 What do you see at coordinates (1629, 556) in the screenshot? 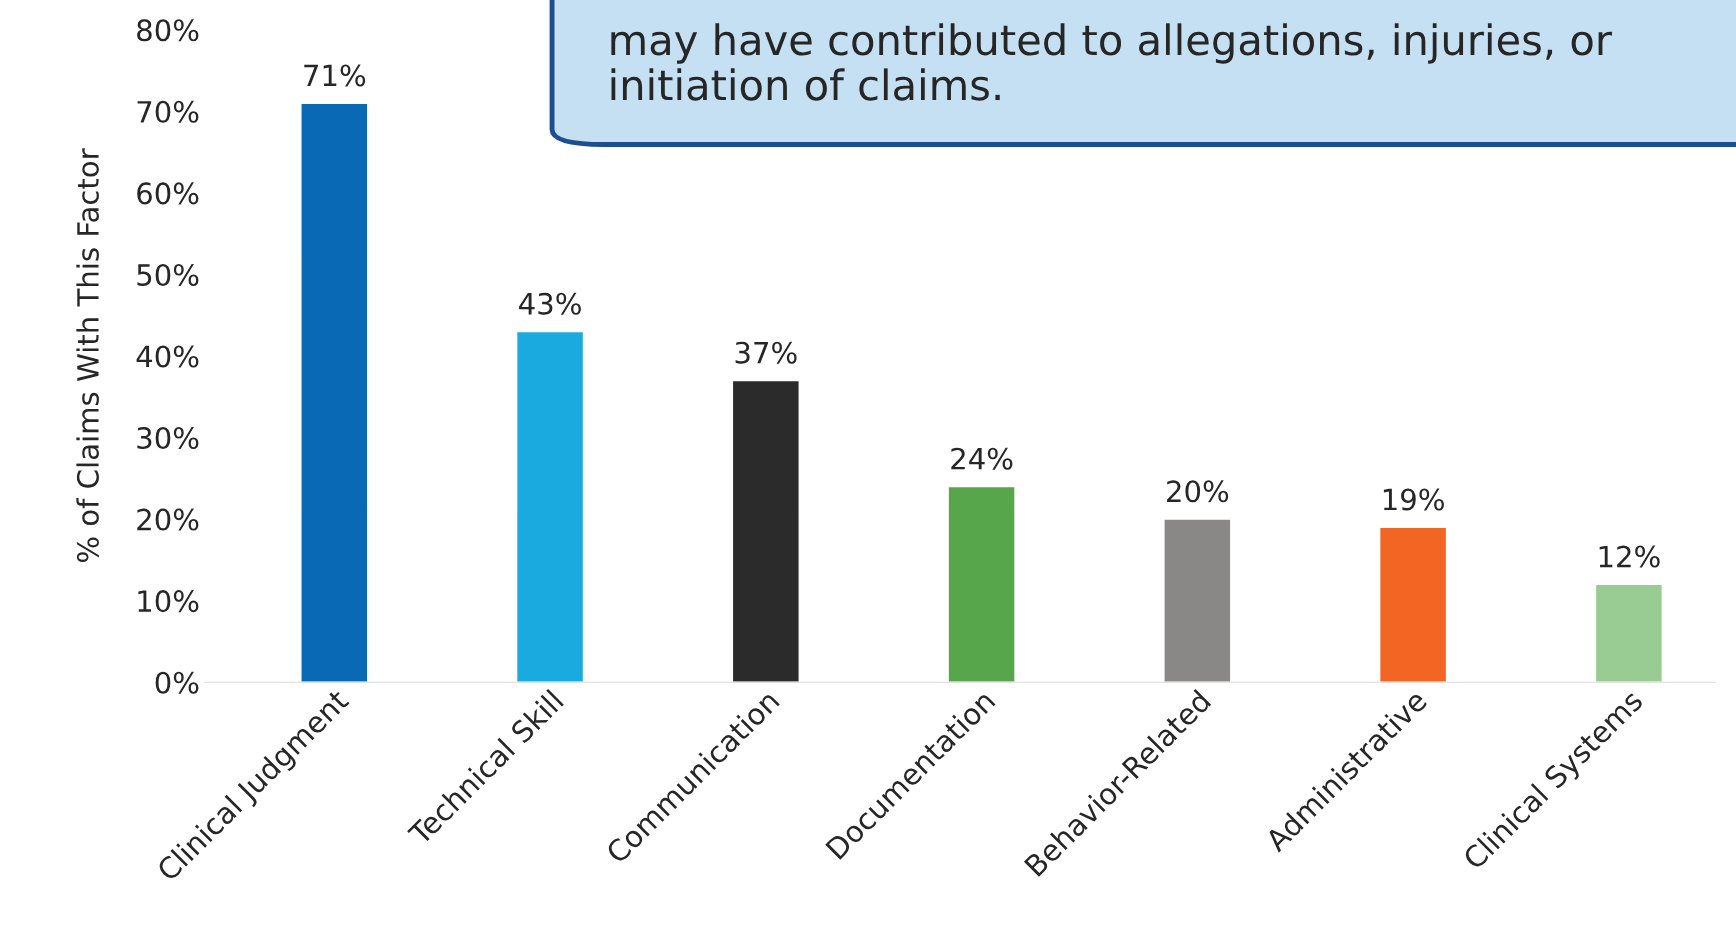
I see `data-label: 12%` at bounding box center [1629, 556].